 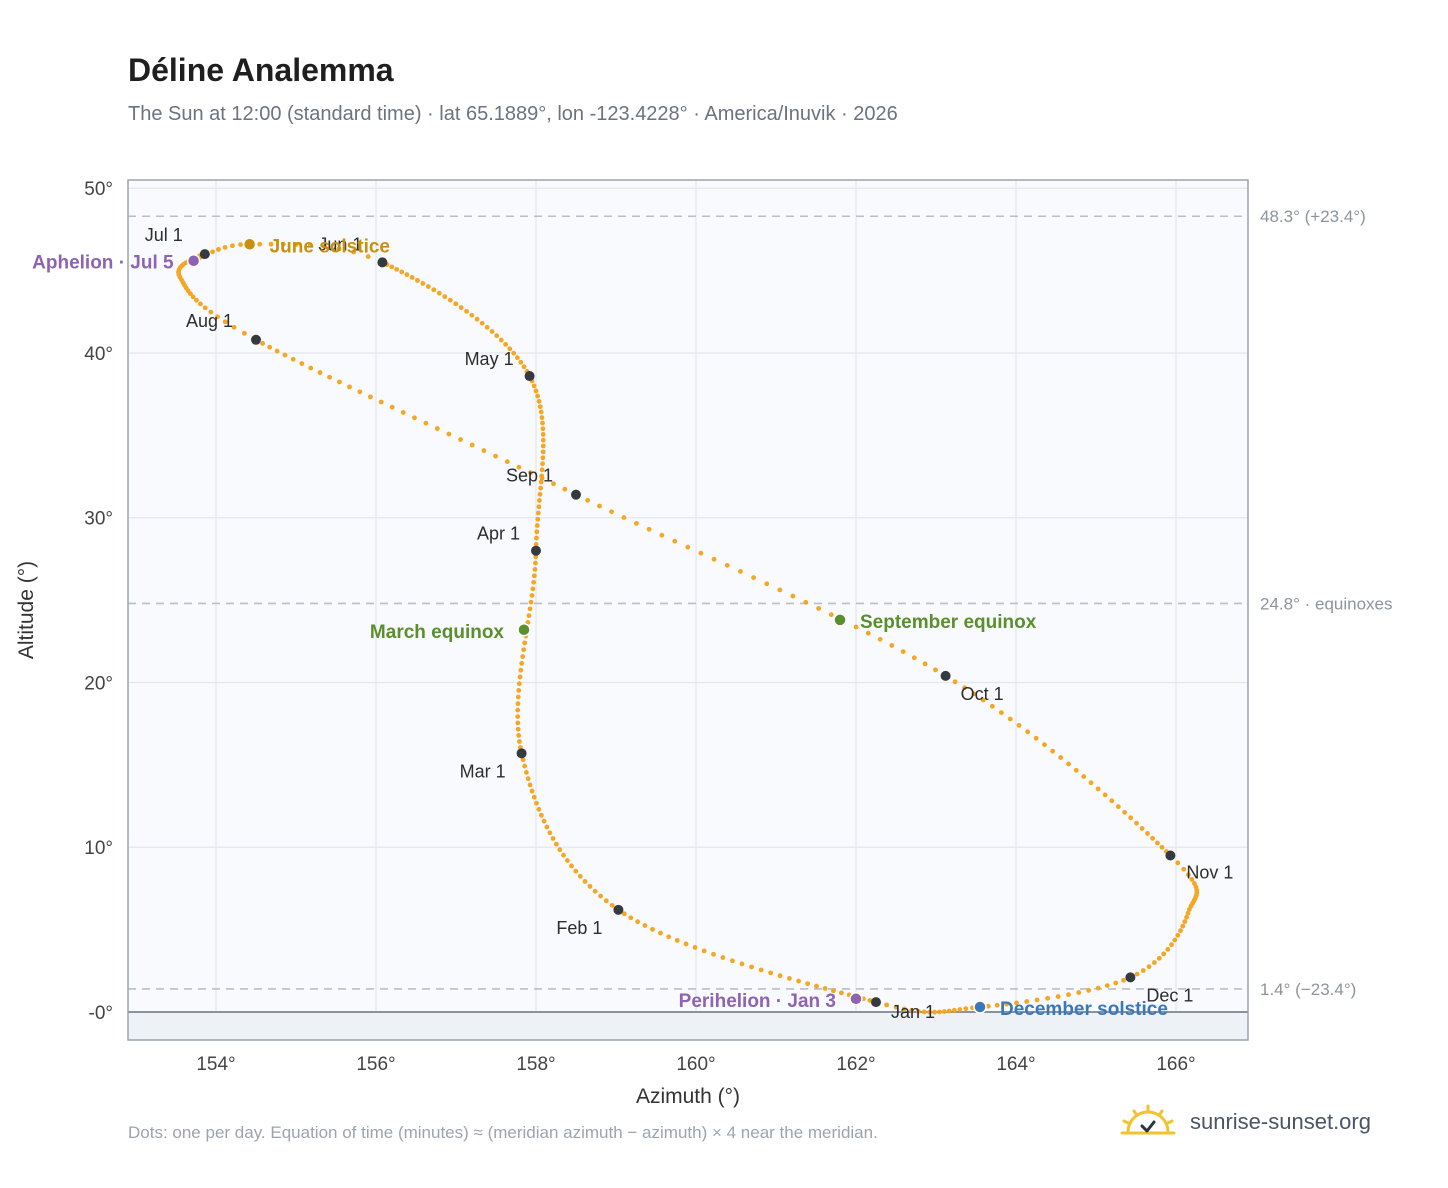 I want to click on month-marker-label: Mar 1, so click(x=483, y=771).